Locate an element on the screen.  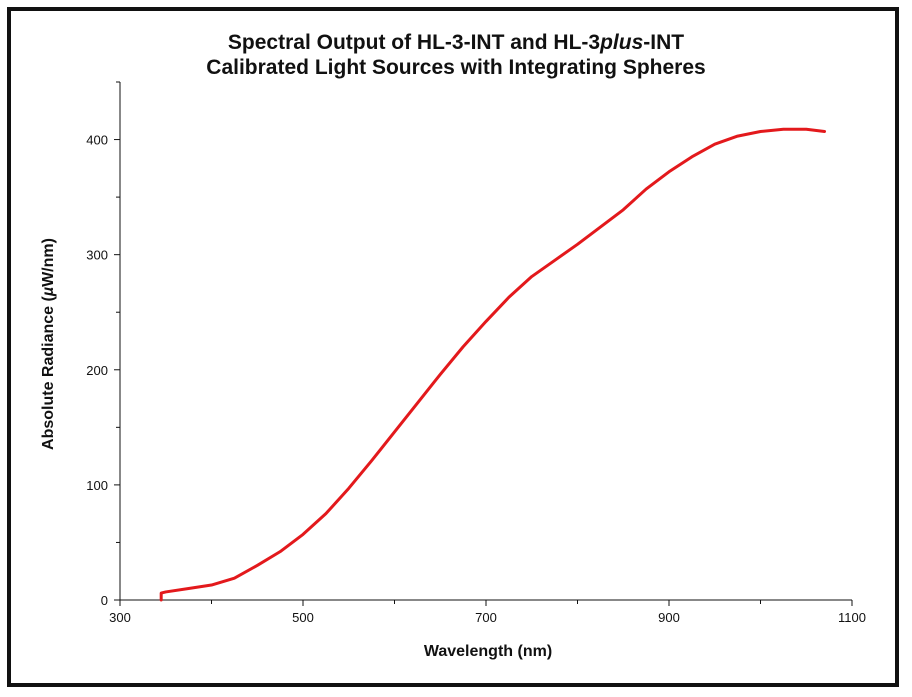
y-axis-label: Absolute Radiance (µW/nm) is located at coordinates (48, 344).